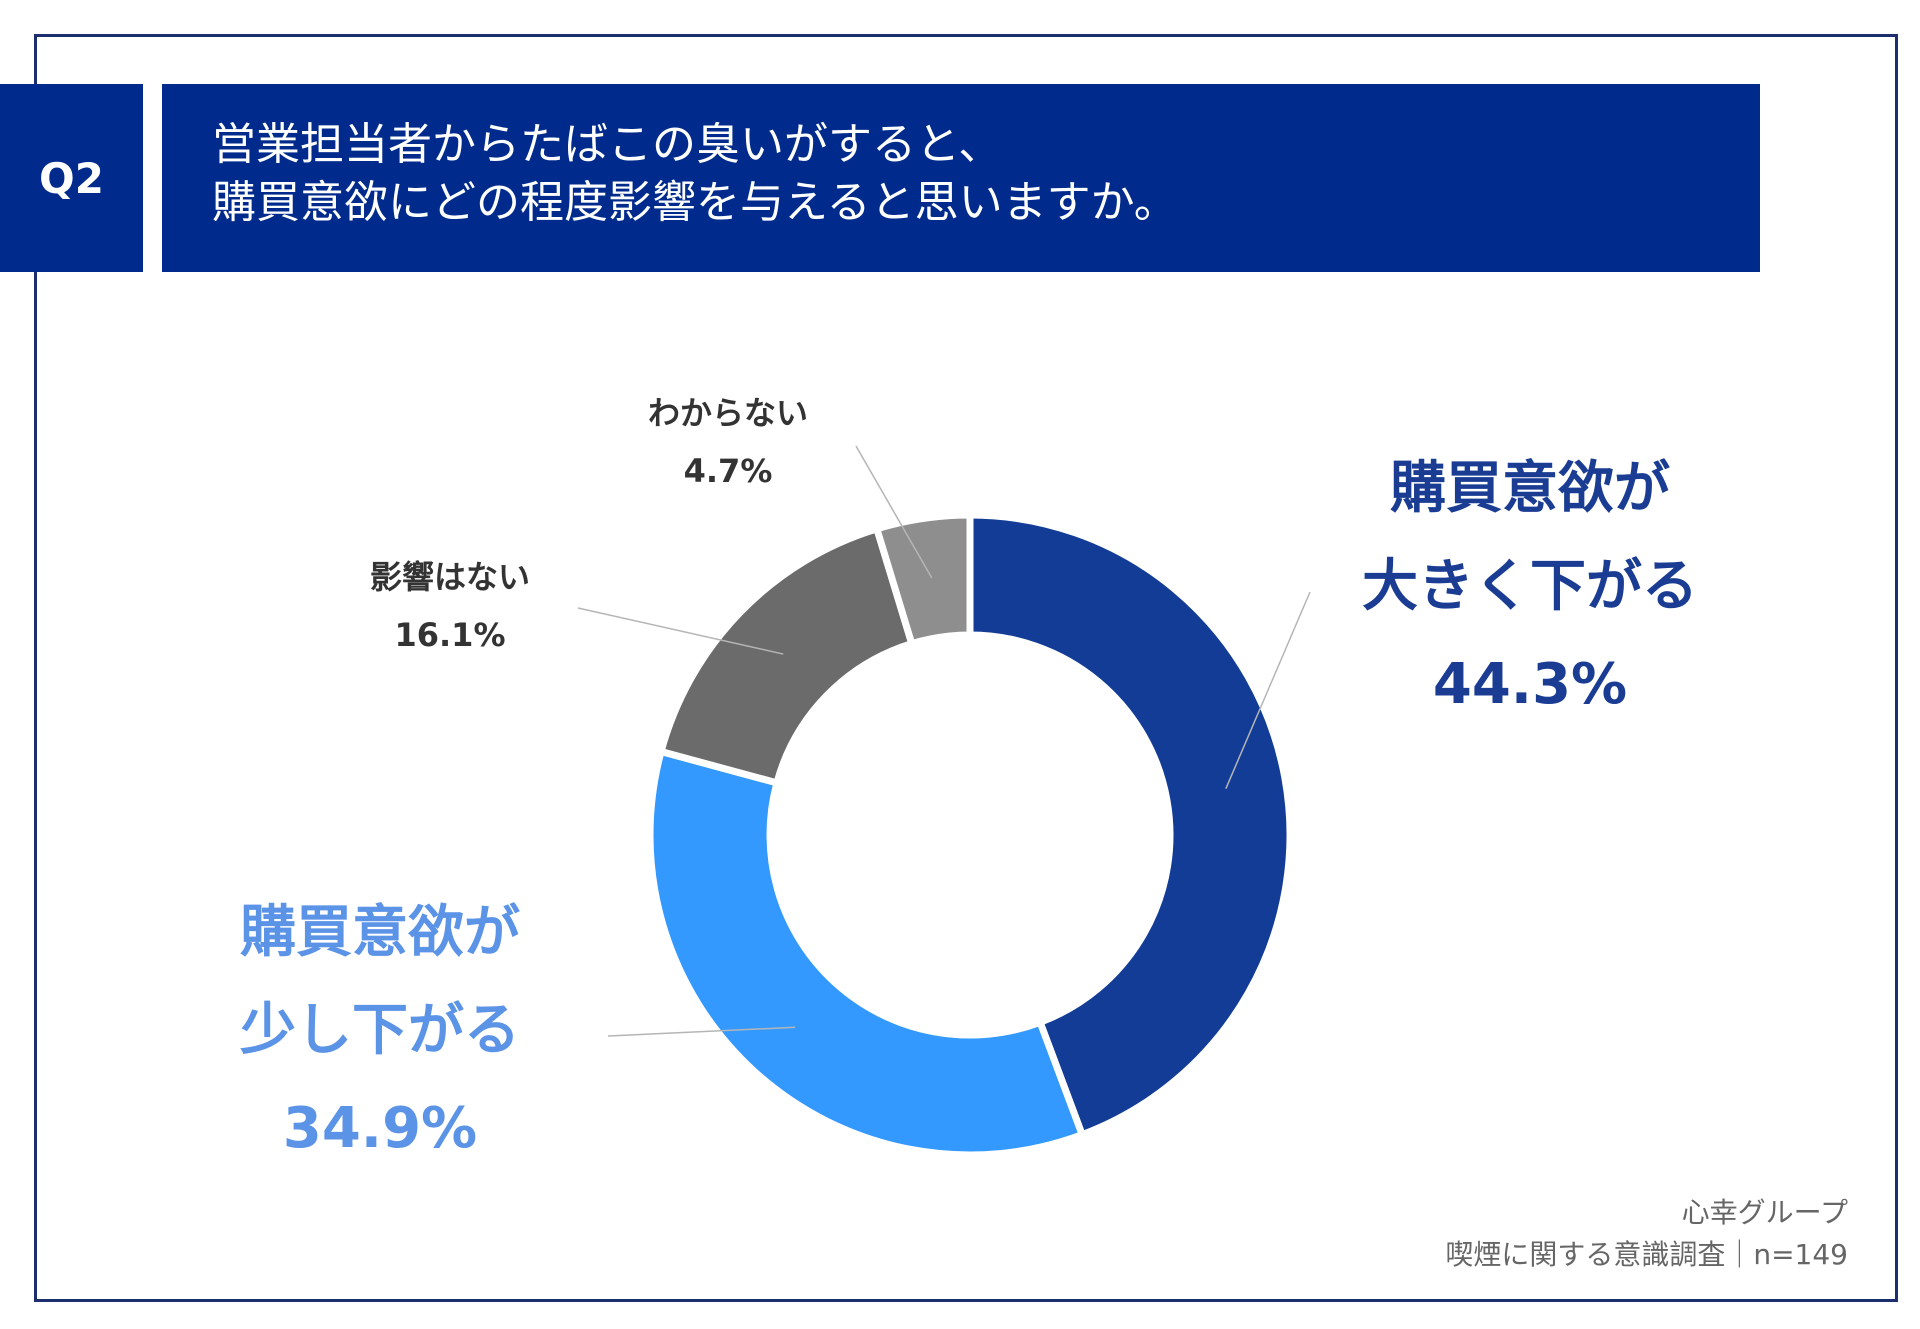 The image size is (1920, 1329). Describe the element at coordinates (680, 631) in the screenshot. I see `leader-line-no-effect` at that location.